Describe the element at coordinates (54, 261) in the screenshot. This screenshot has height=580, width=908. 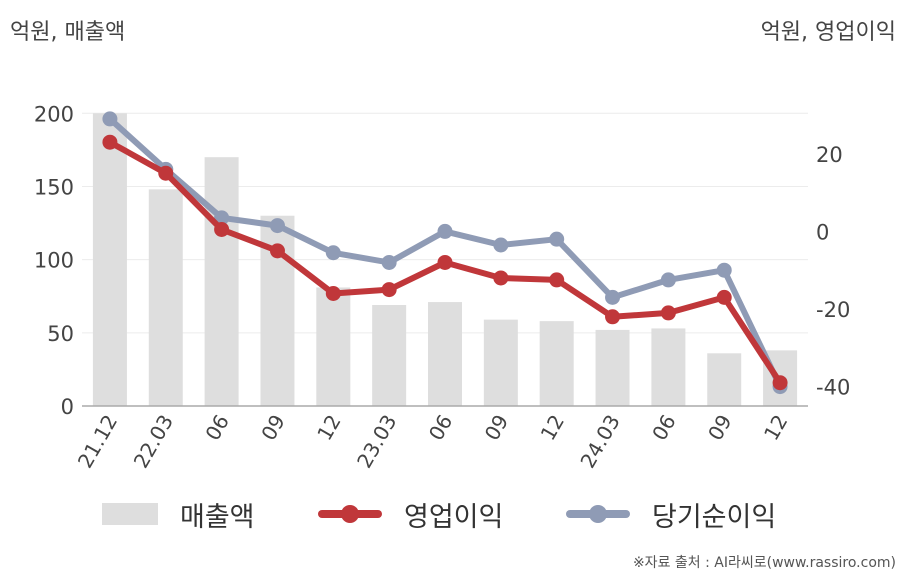
I see `left-tick-label: 100` at that location.